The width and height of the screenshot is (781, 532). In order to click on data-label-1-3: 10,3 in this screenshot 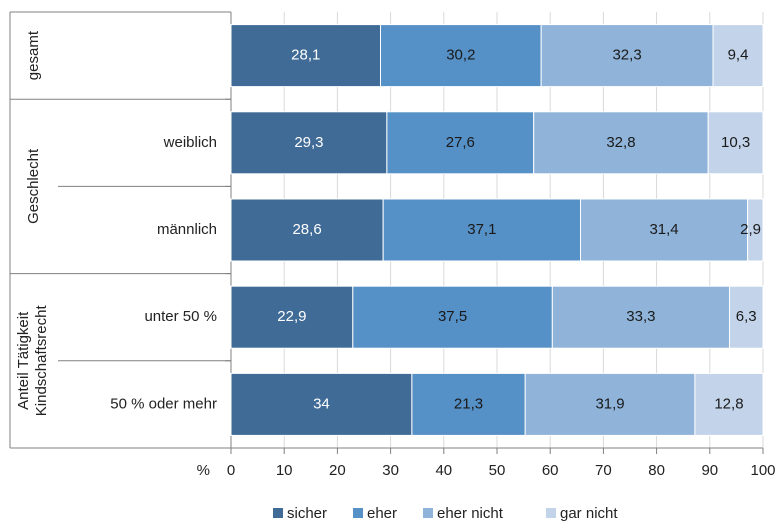, I will do `click(735, 142)`.